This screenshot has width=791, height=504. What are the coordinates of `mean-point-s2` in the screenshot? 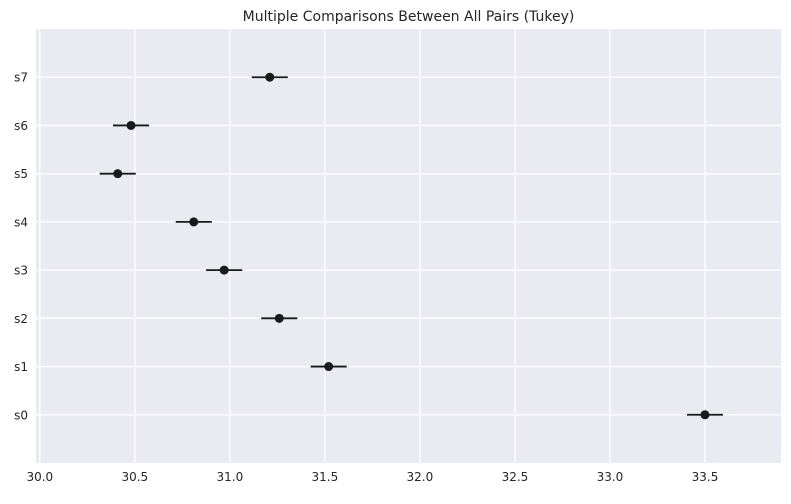 It's located at (279, 318).